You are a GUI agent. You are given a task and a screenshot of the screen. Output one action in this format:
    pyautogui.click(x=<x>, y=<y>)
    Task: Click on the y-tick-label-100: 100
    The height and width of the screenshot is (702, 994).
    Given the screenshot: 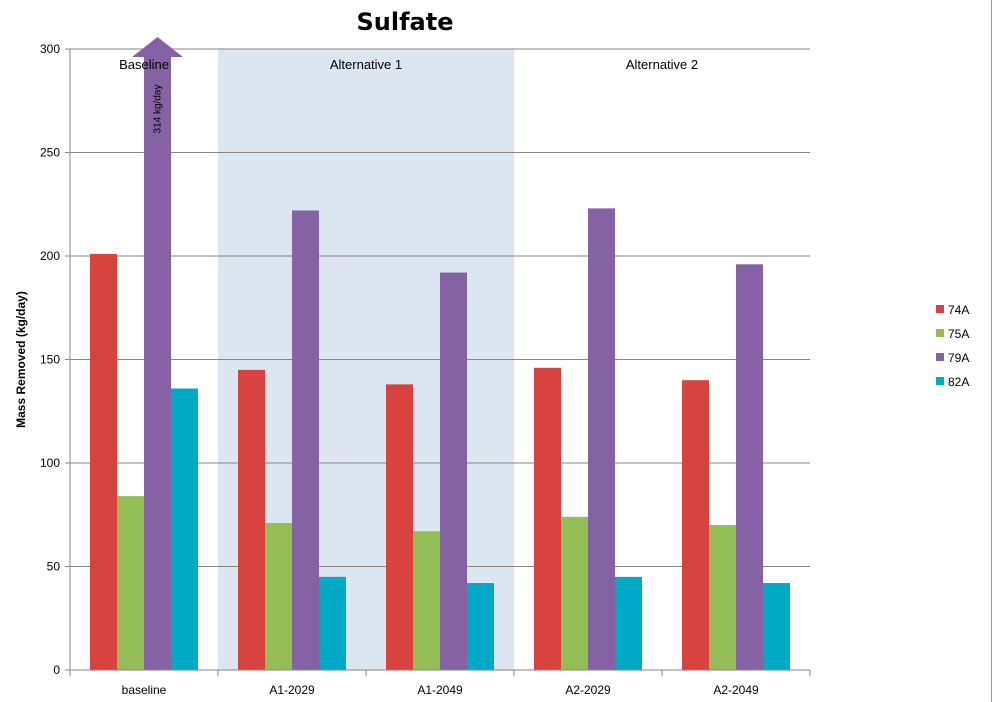 What is the action you would take?
    pyautogui.click(x=50, y=463)
    